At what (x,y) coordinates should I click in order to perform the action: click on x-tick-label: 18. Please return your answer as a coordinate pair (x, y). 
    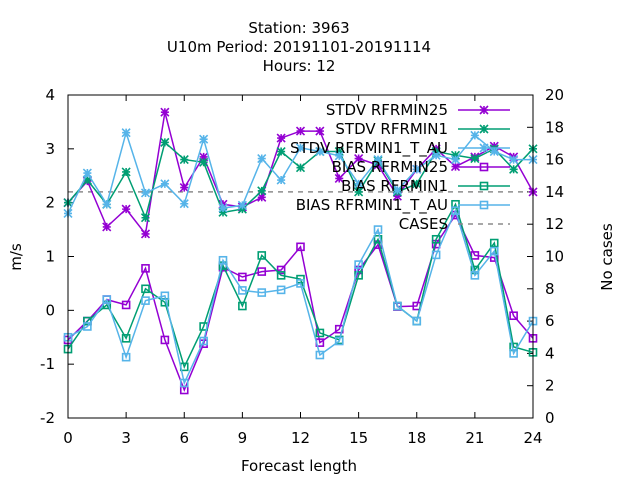
    Looking at the image, I should click on (416, 438).